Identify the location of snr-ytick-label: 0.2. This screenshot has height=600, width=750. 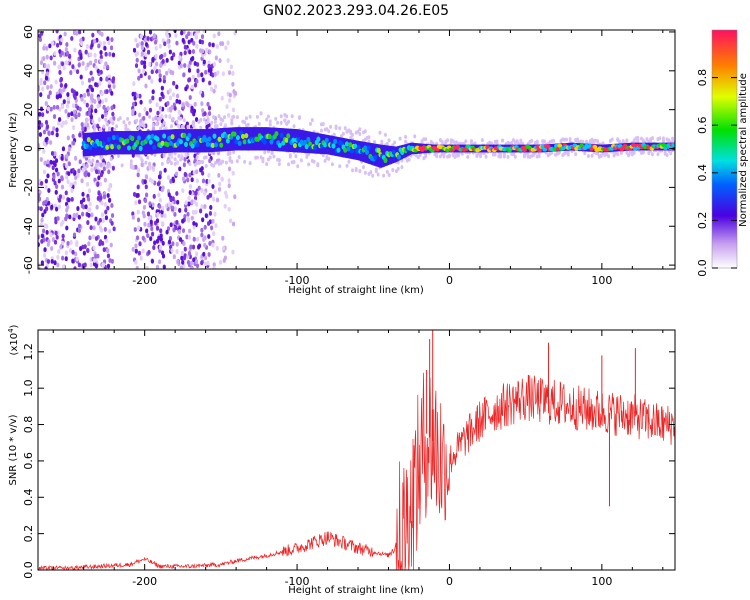
(28, 534).